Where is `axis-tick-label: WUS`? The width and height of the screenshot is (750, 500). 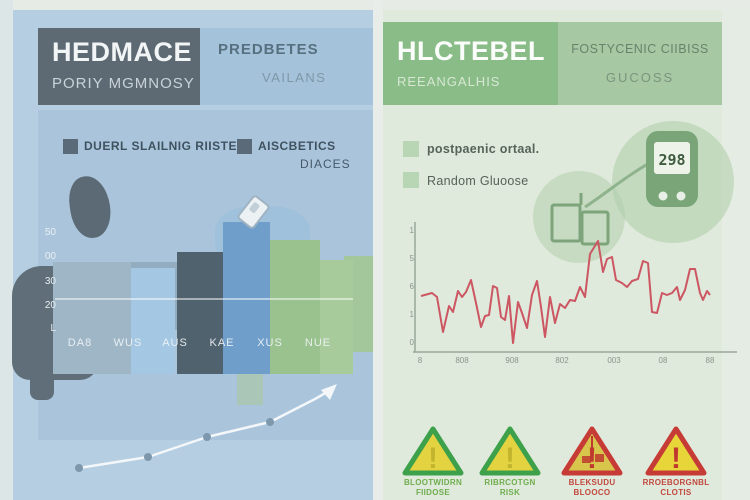
axis-tick-label: WUS is located at coordinates (128, 343).